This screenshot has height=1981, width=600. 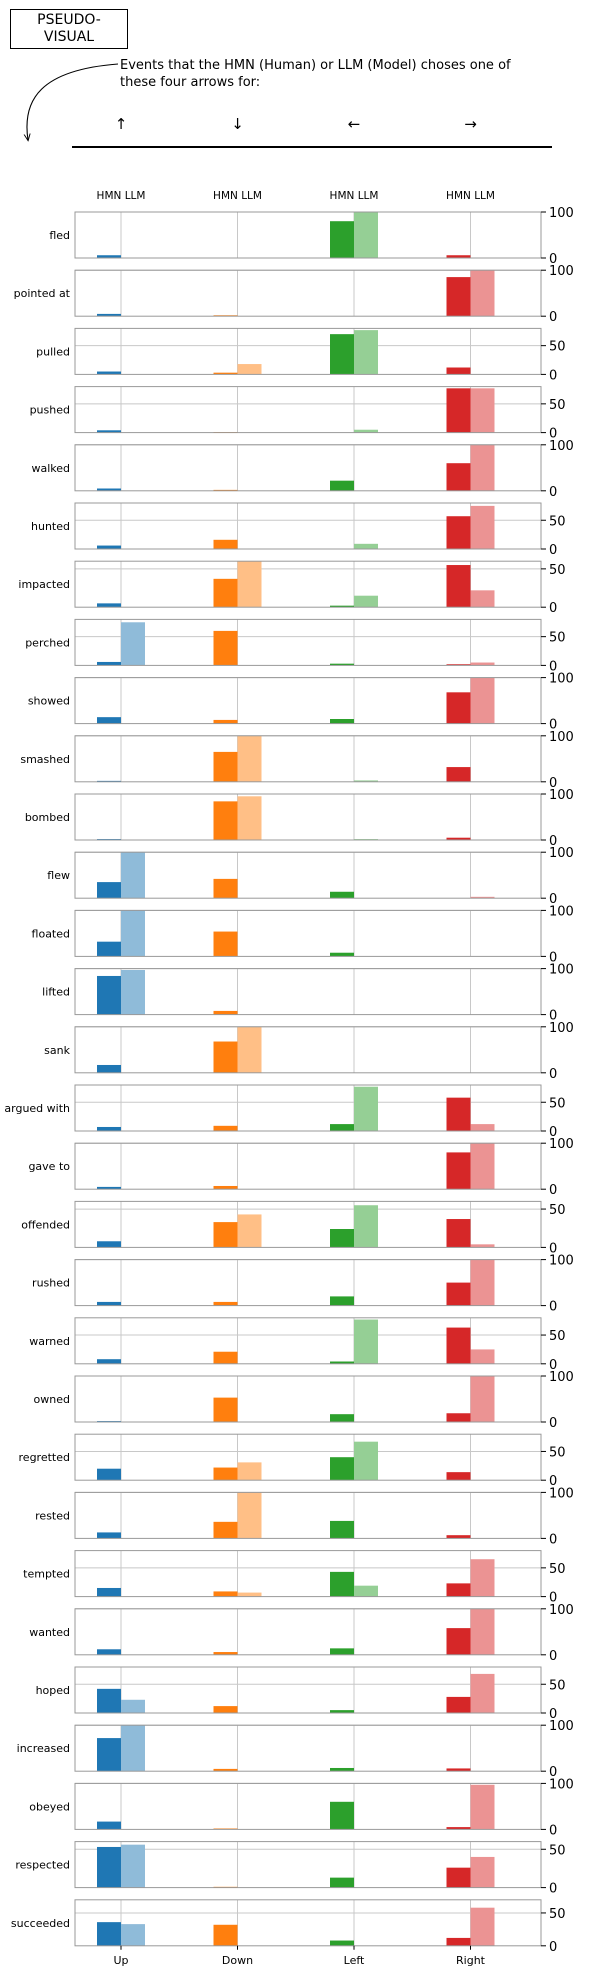 I want to click on row-label-succeeded: succeeded, so click(x=40, y=1923).